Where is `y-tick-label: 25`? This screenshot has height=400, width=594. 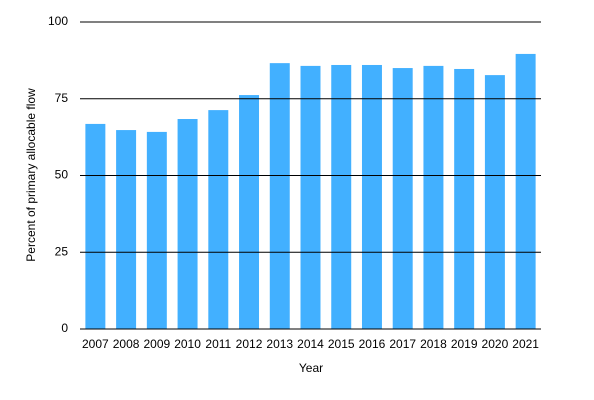
y-tick-label: 25 is located at coordinates (62, 251).